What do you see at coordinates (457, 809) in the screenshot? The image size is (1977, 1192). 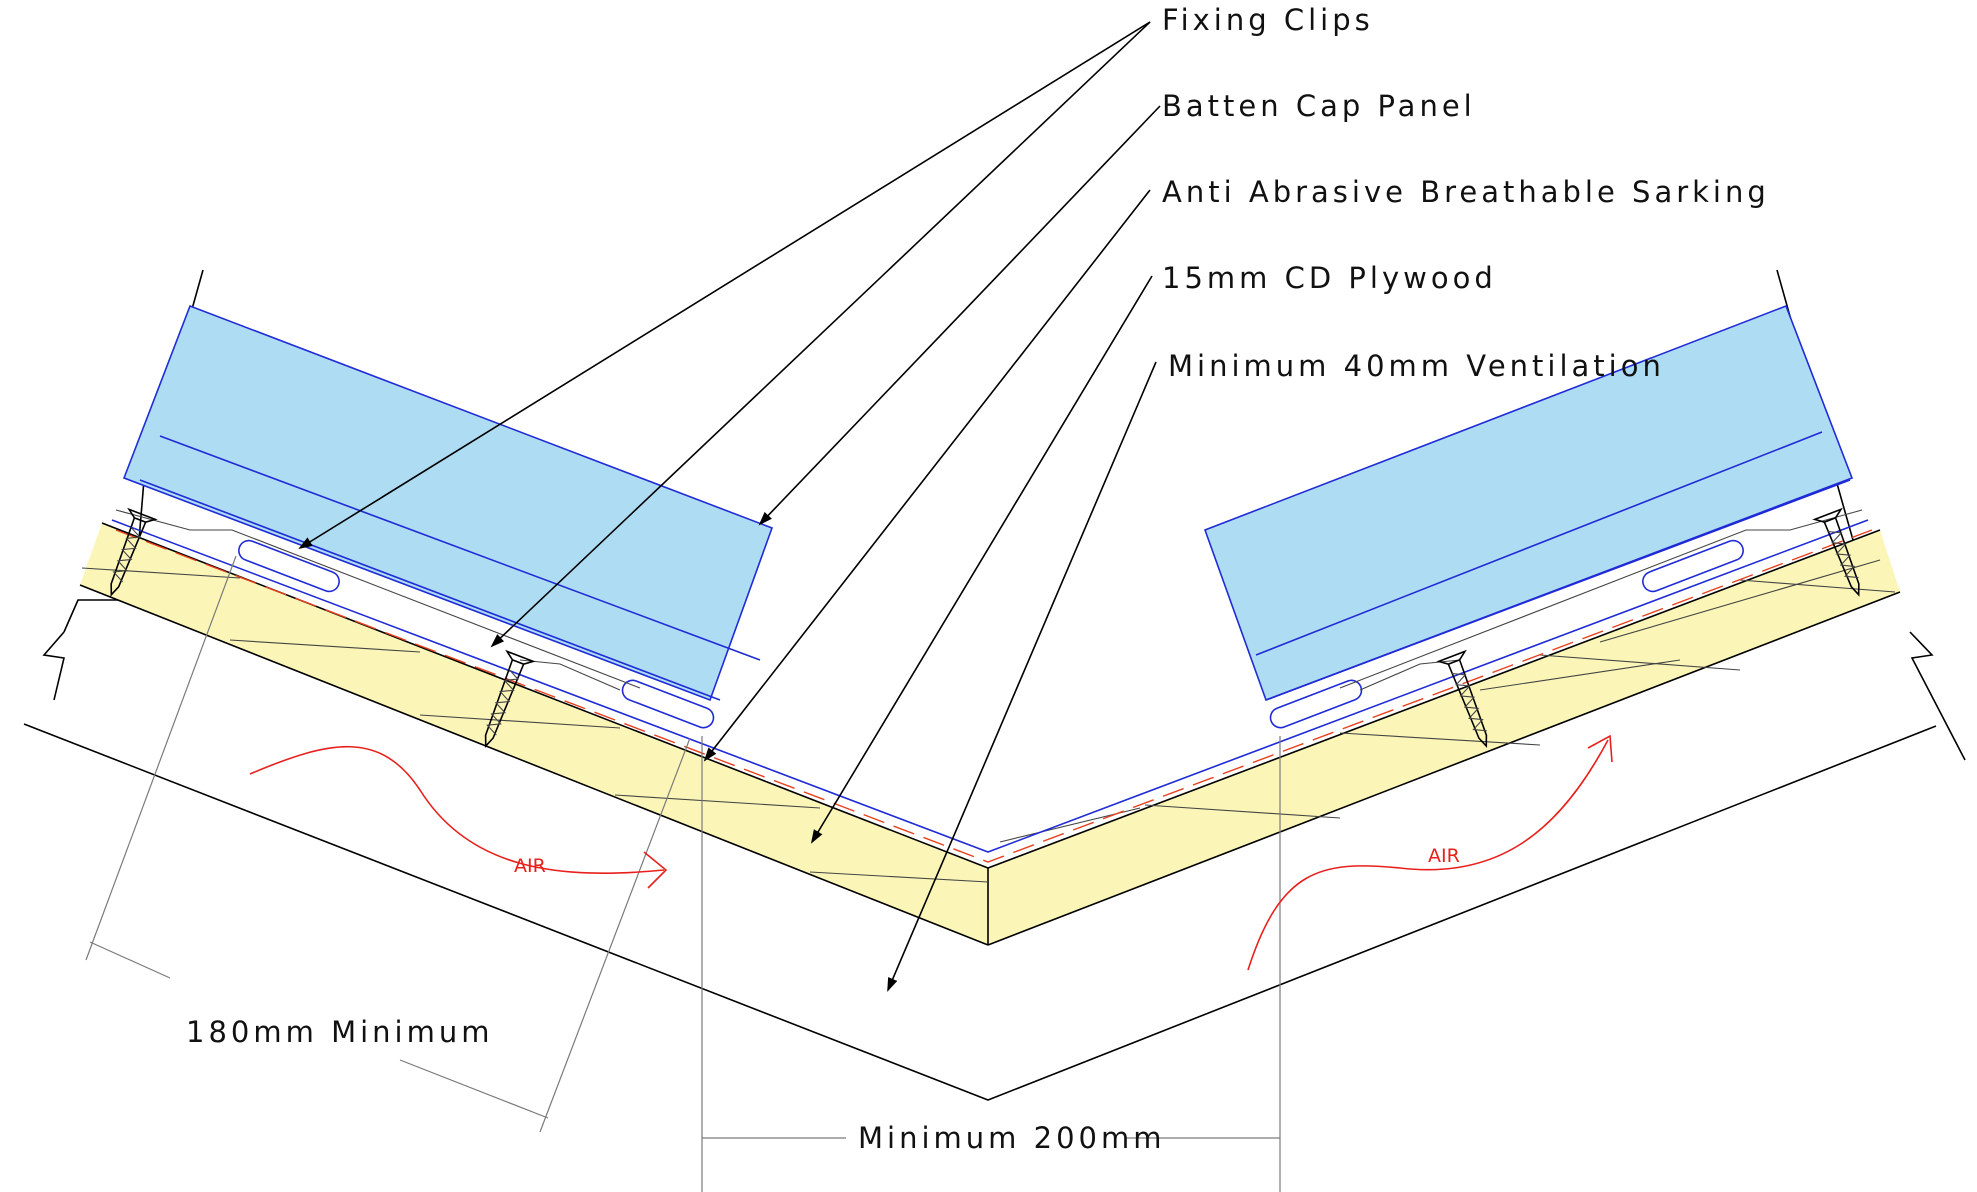 I see `left-air-flow` at bounding box center [457, 809].